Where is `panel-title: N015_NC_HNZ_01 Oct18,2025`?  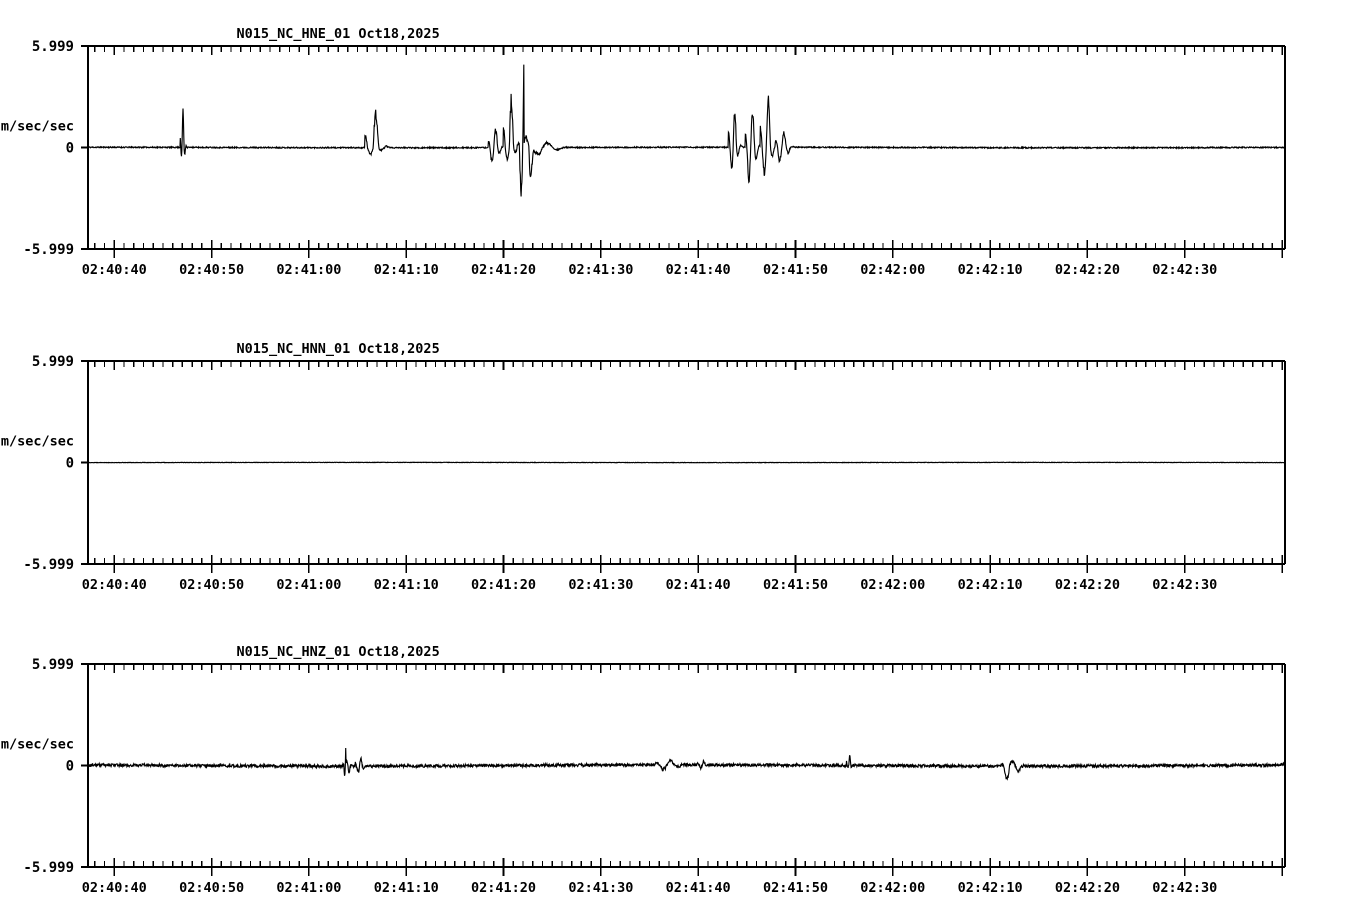 panel-title: N015_NC_HNZ_01 Oct18,2025 is located at coordinates (338, 652).